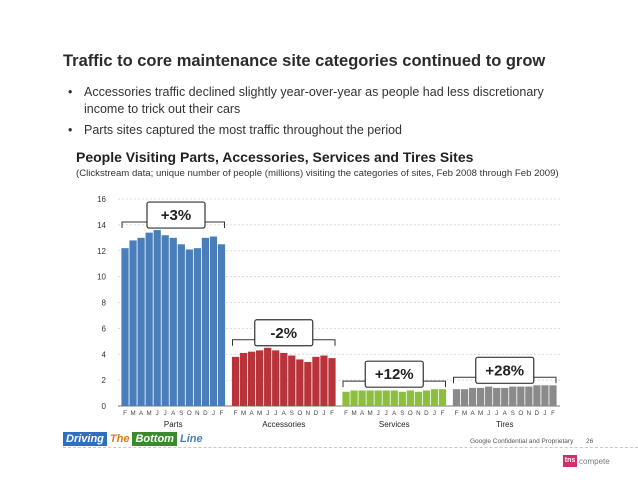 Image resolution: width=638 pixels, height=493 pixels. I want to click on y-tick-label: 10, so click(101, 277).